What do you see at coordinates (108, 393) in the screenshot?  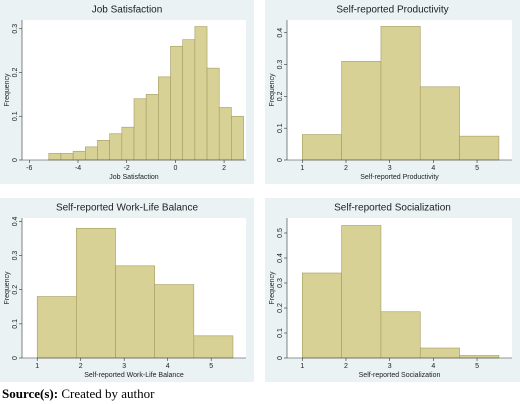 I see `source-text: Created by author` at bounding box center [108, 393].